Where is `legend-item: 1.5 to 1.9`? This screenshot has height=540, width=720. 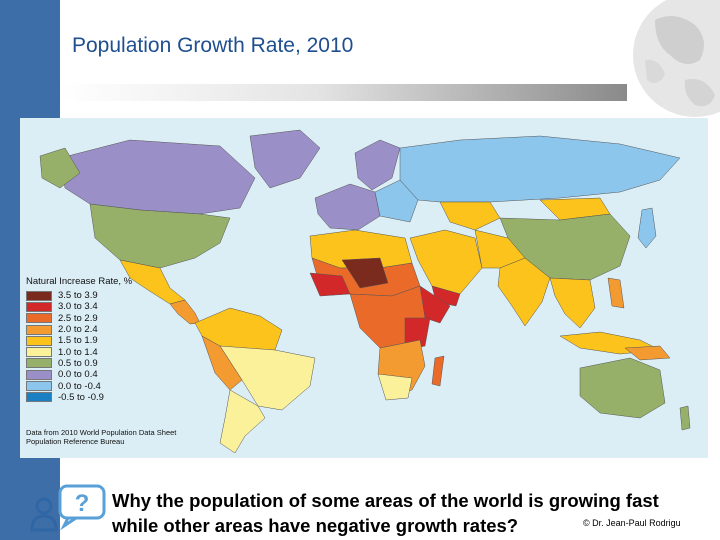
legend-item: 1.5 to 1.9 is located at coordinates (111, 340).